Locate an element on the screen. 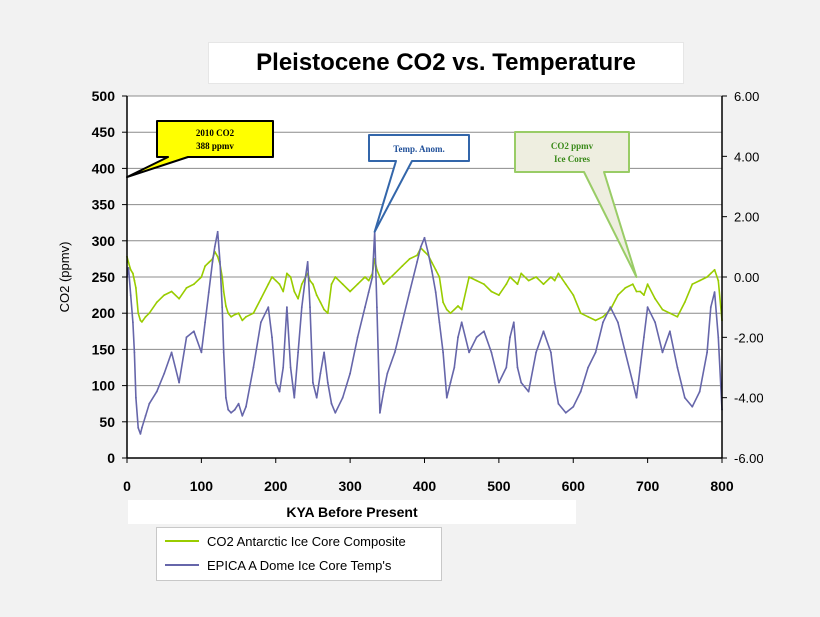  x-tick-label: 200 is located at coordinates (276, 486).